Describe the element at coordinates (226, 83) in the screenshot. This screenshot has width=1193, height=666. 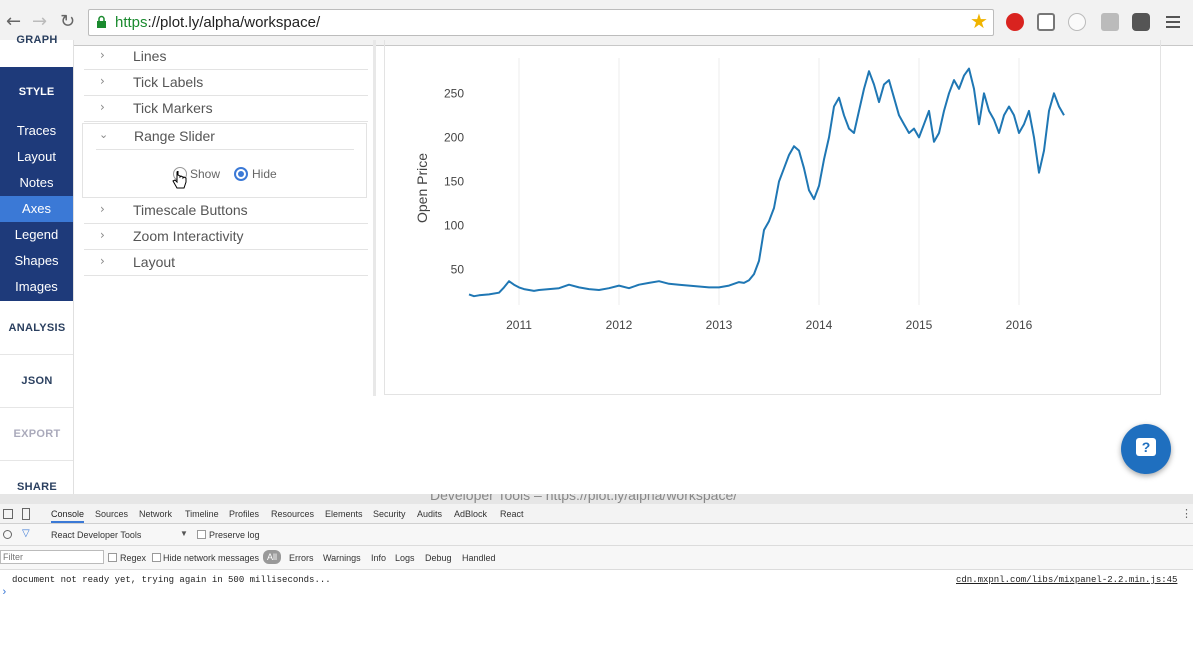
I see `section-tick-labels: › Tick Labels` at that location.